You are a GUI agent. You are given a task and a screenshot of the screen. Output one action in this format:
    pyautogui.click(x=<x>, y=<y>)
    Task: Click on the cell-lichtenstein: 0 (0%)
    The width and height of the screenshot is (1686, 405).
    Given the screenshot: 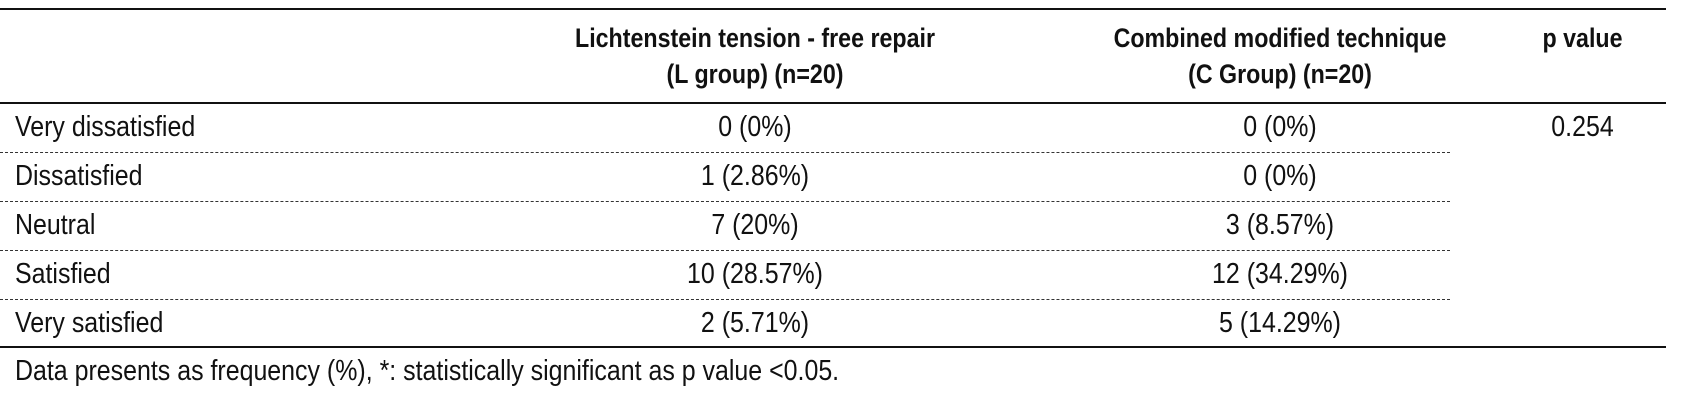 What is the action you would take?
    pyautogui.click(x=755, y=127)
    